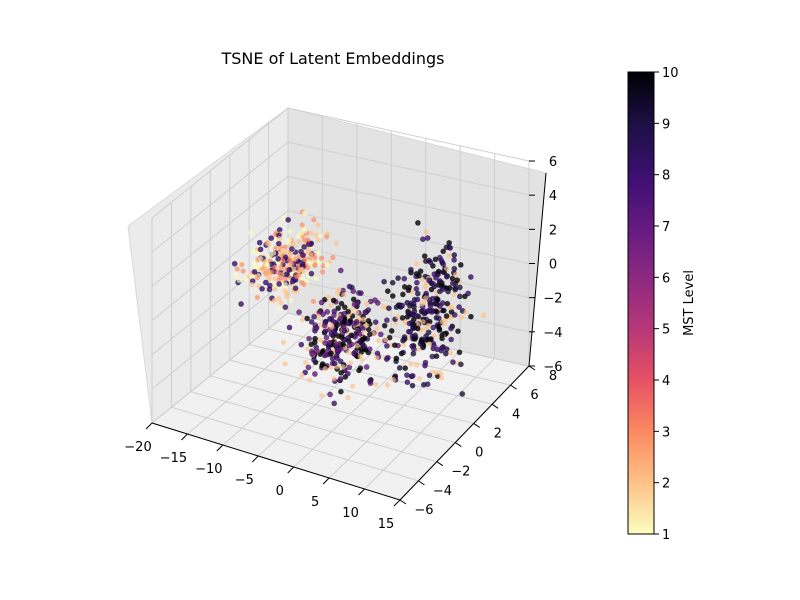 The image size is (800, 600). What do you see at coordinates (208, 469) in the screenshot?
I see `x-tick-label: −10` at bounding box center [208, 469].